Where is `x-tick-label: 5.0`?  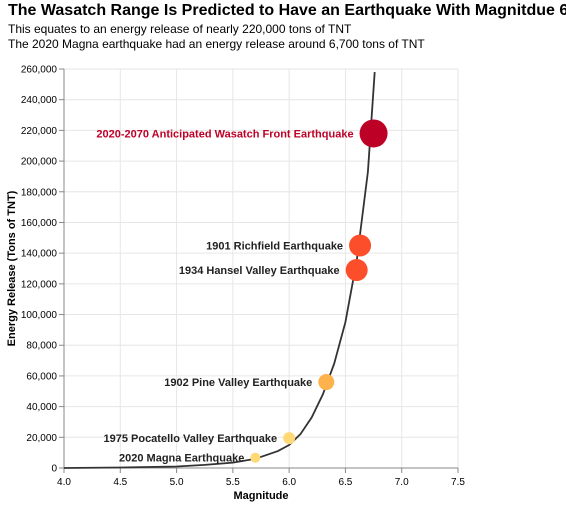 x-tick-label: 5.0 is located at coordinates (177, 482).